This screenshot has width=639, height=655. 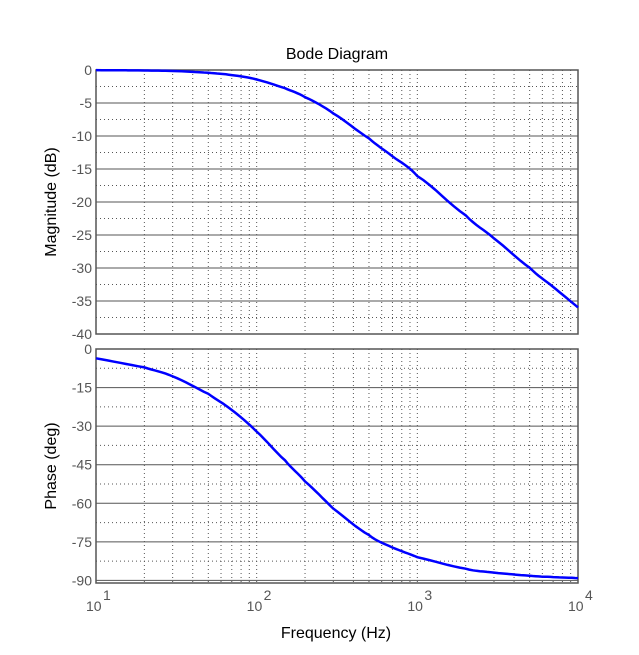 What do you see at coordinates (82, 301) in the screenshot?
I see `y-tick-label: -35` at bounding box center [82, 301].